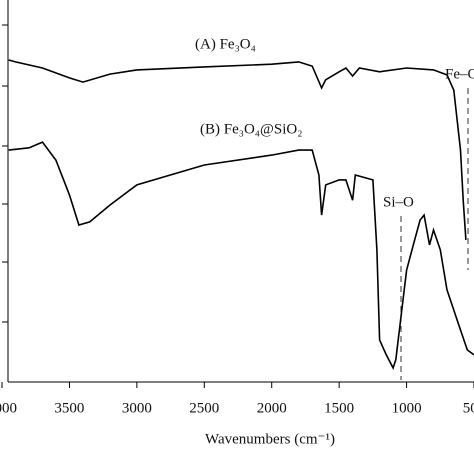 The height and width of the screenshot is (474, 474). What do you see at coordinates (272, 408) in the screenshot?
I see `x-tick-label: 2000` at bounding box center [272, 408].